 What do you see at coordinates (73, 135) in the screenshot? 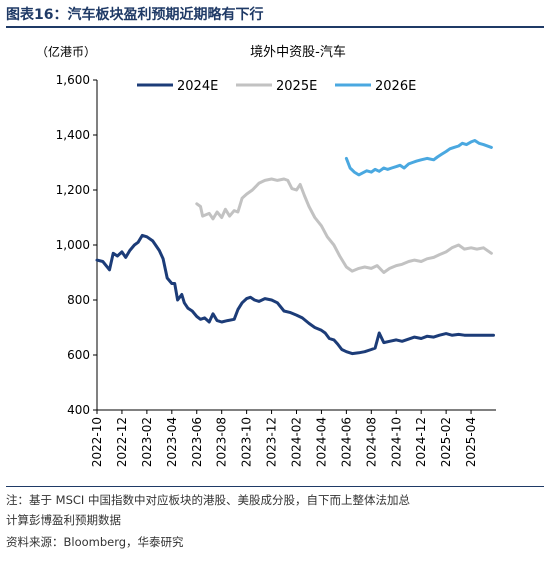
I see `y-tick-label: 1,400` at bounding box center [73, 135].